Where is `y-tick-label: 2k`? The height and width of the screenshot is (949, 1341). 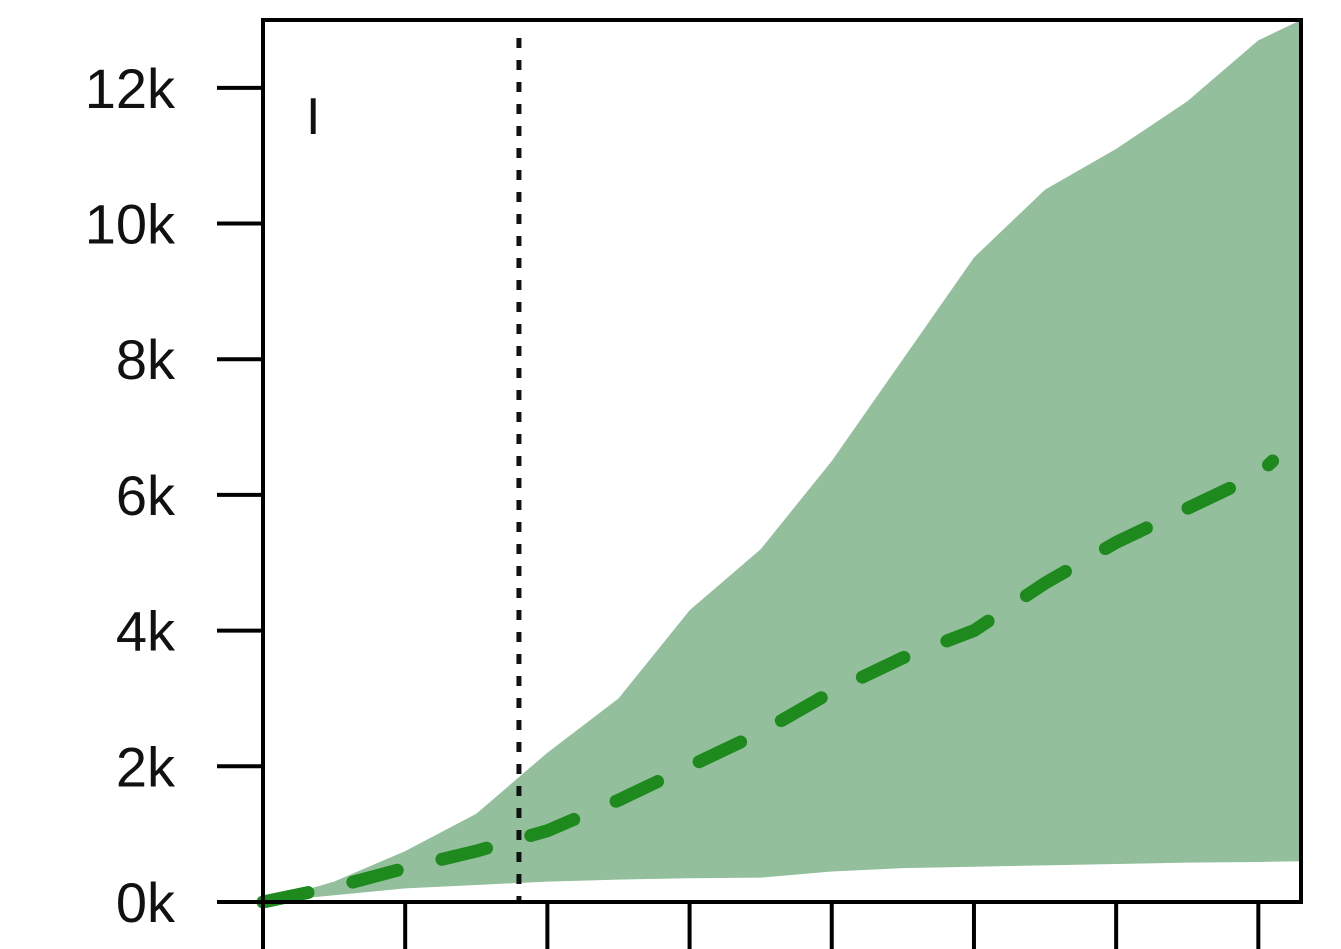
y-tick-label: 2k is located at coordinates (146, 766).